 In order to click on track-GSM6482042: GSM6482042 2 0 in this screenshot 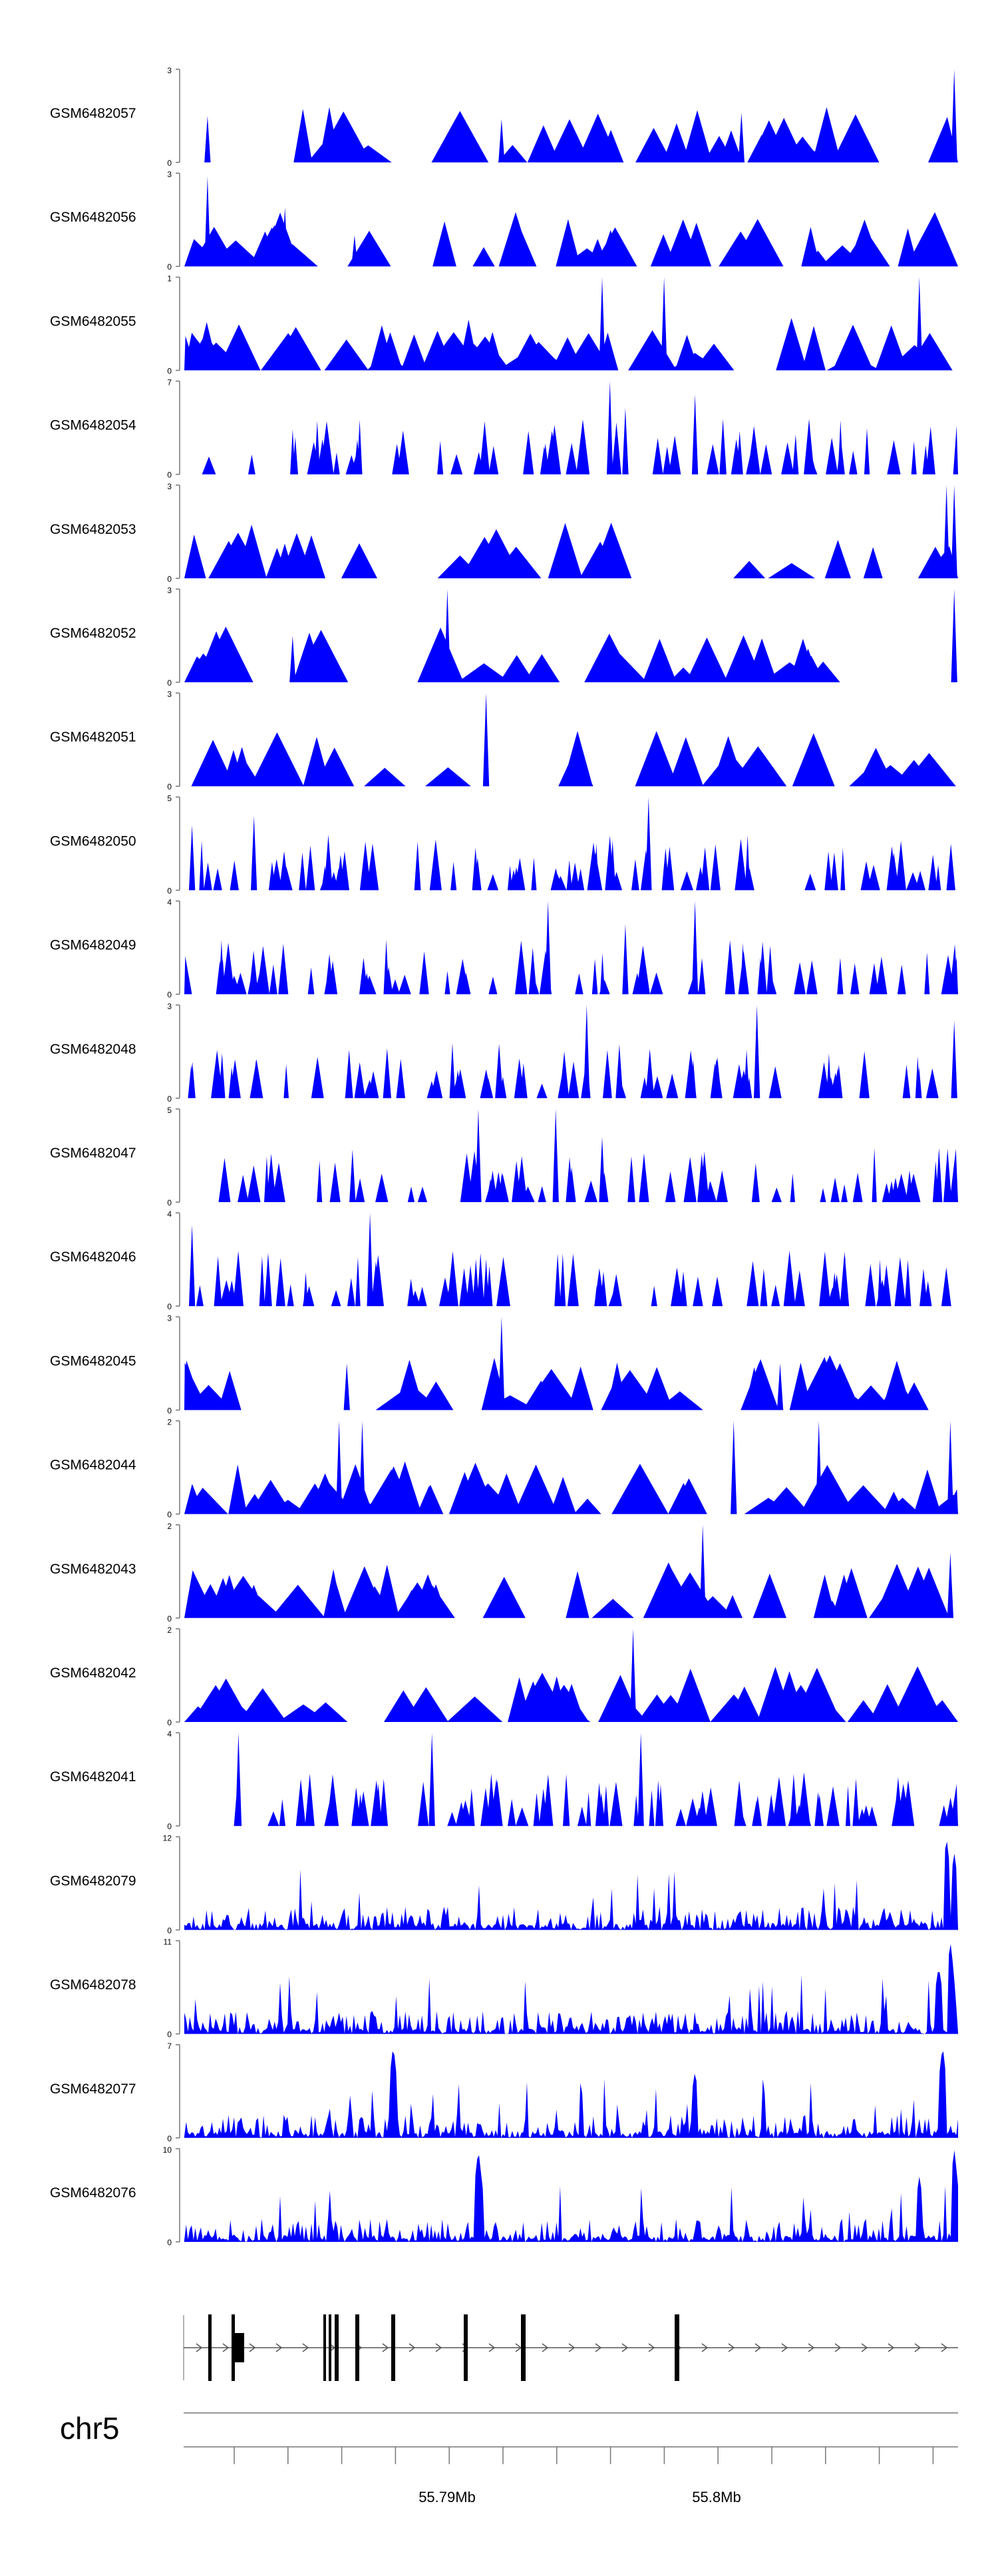, I will do `click(504, 1676)`.